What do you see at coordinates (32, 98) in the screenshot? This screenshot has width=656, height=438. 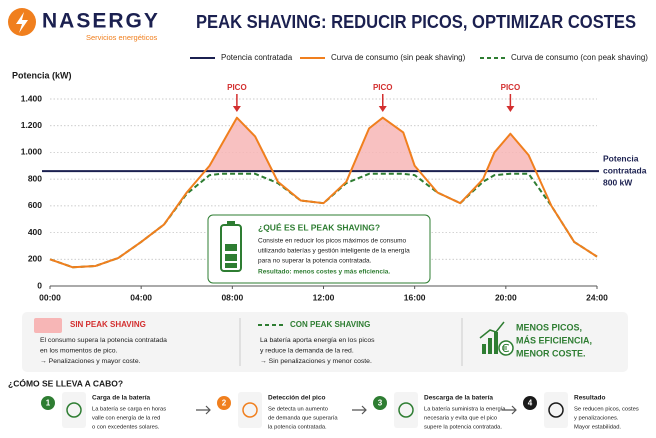 I see `y-tick-label: 1.400` at bounding box center [32, 98].